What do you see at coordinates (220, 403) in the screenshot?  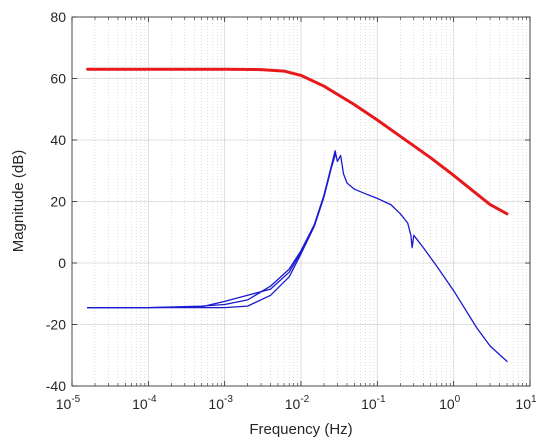 I see `x-tick-label: 10⁻³` at bounding box center [220, 403].